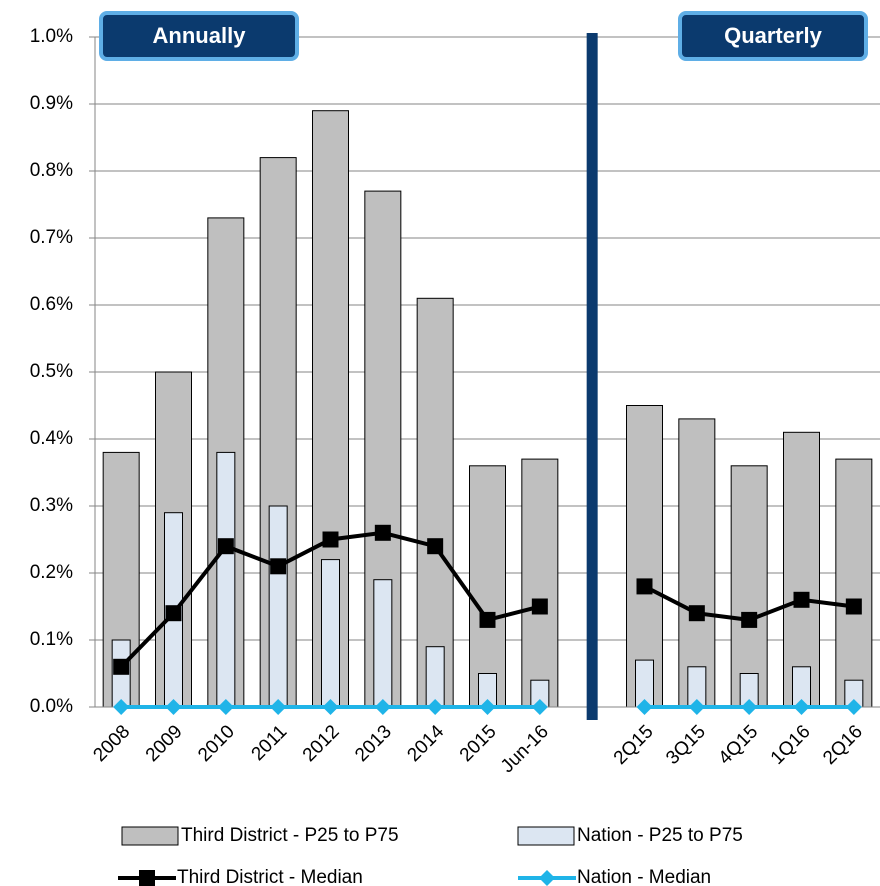  I want to click on annotation: Quarterly, so click(773, 35).